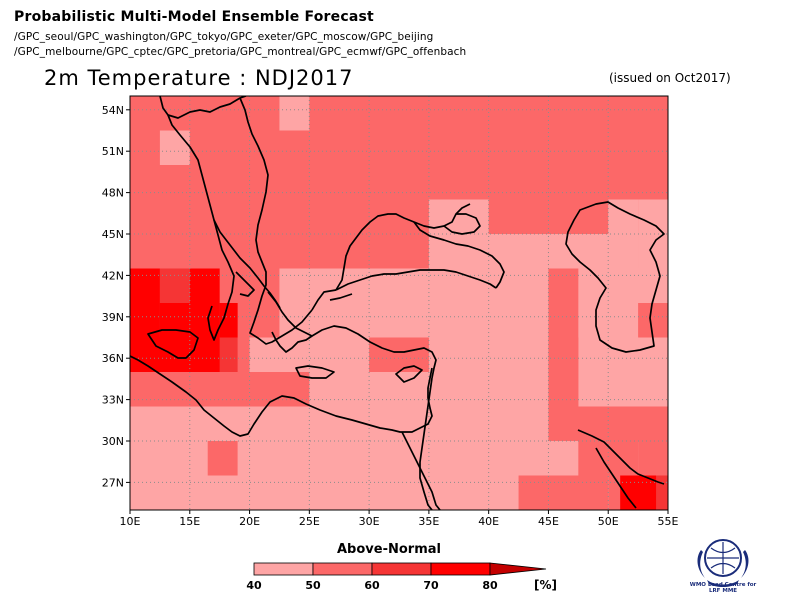  I want to click on coast-persian-gulf, so click(621, 469).